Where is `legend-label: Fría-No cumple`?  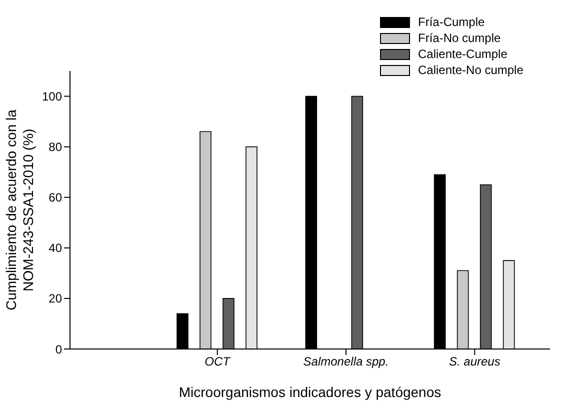
legend-label: Fría-No cumple is located at coordinates (459, 38).